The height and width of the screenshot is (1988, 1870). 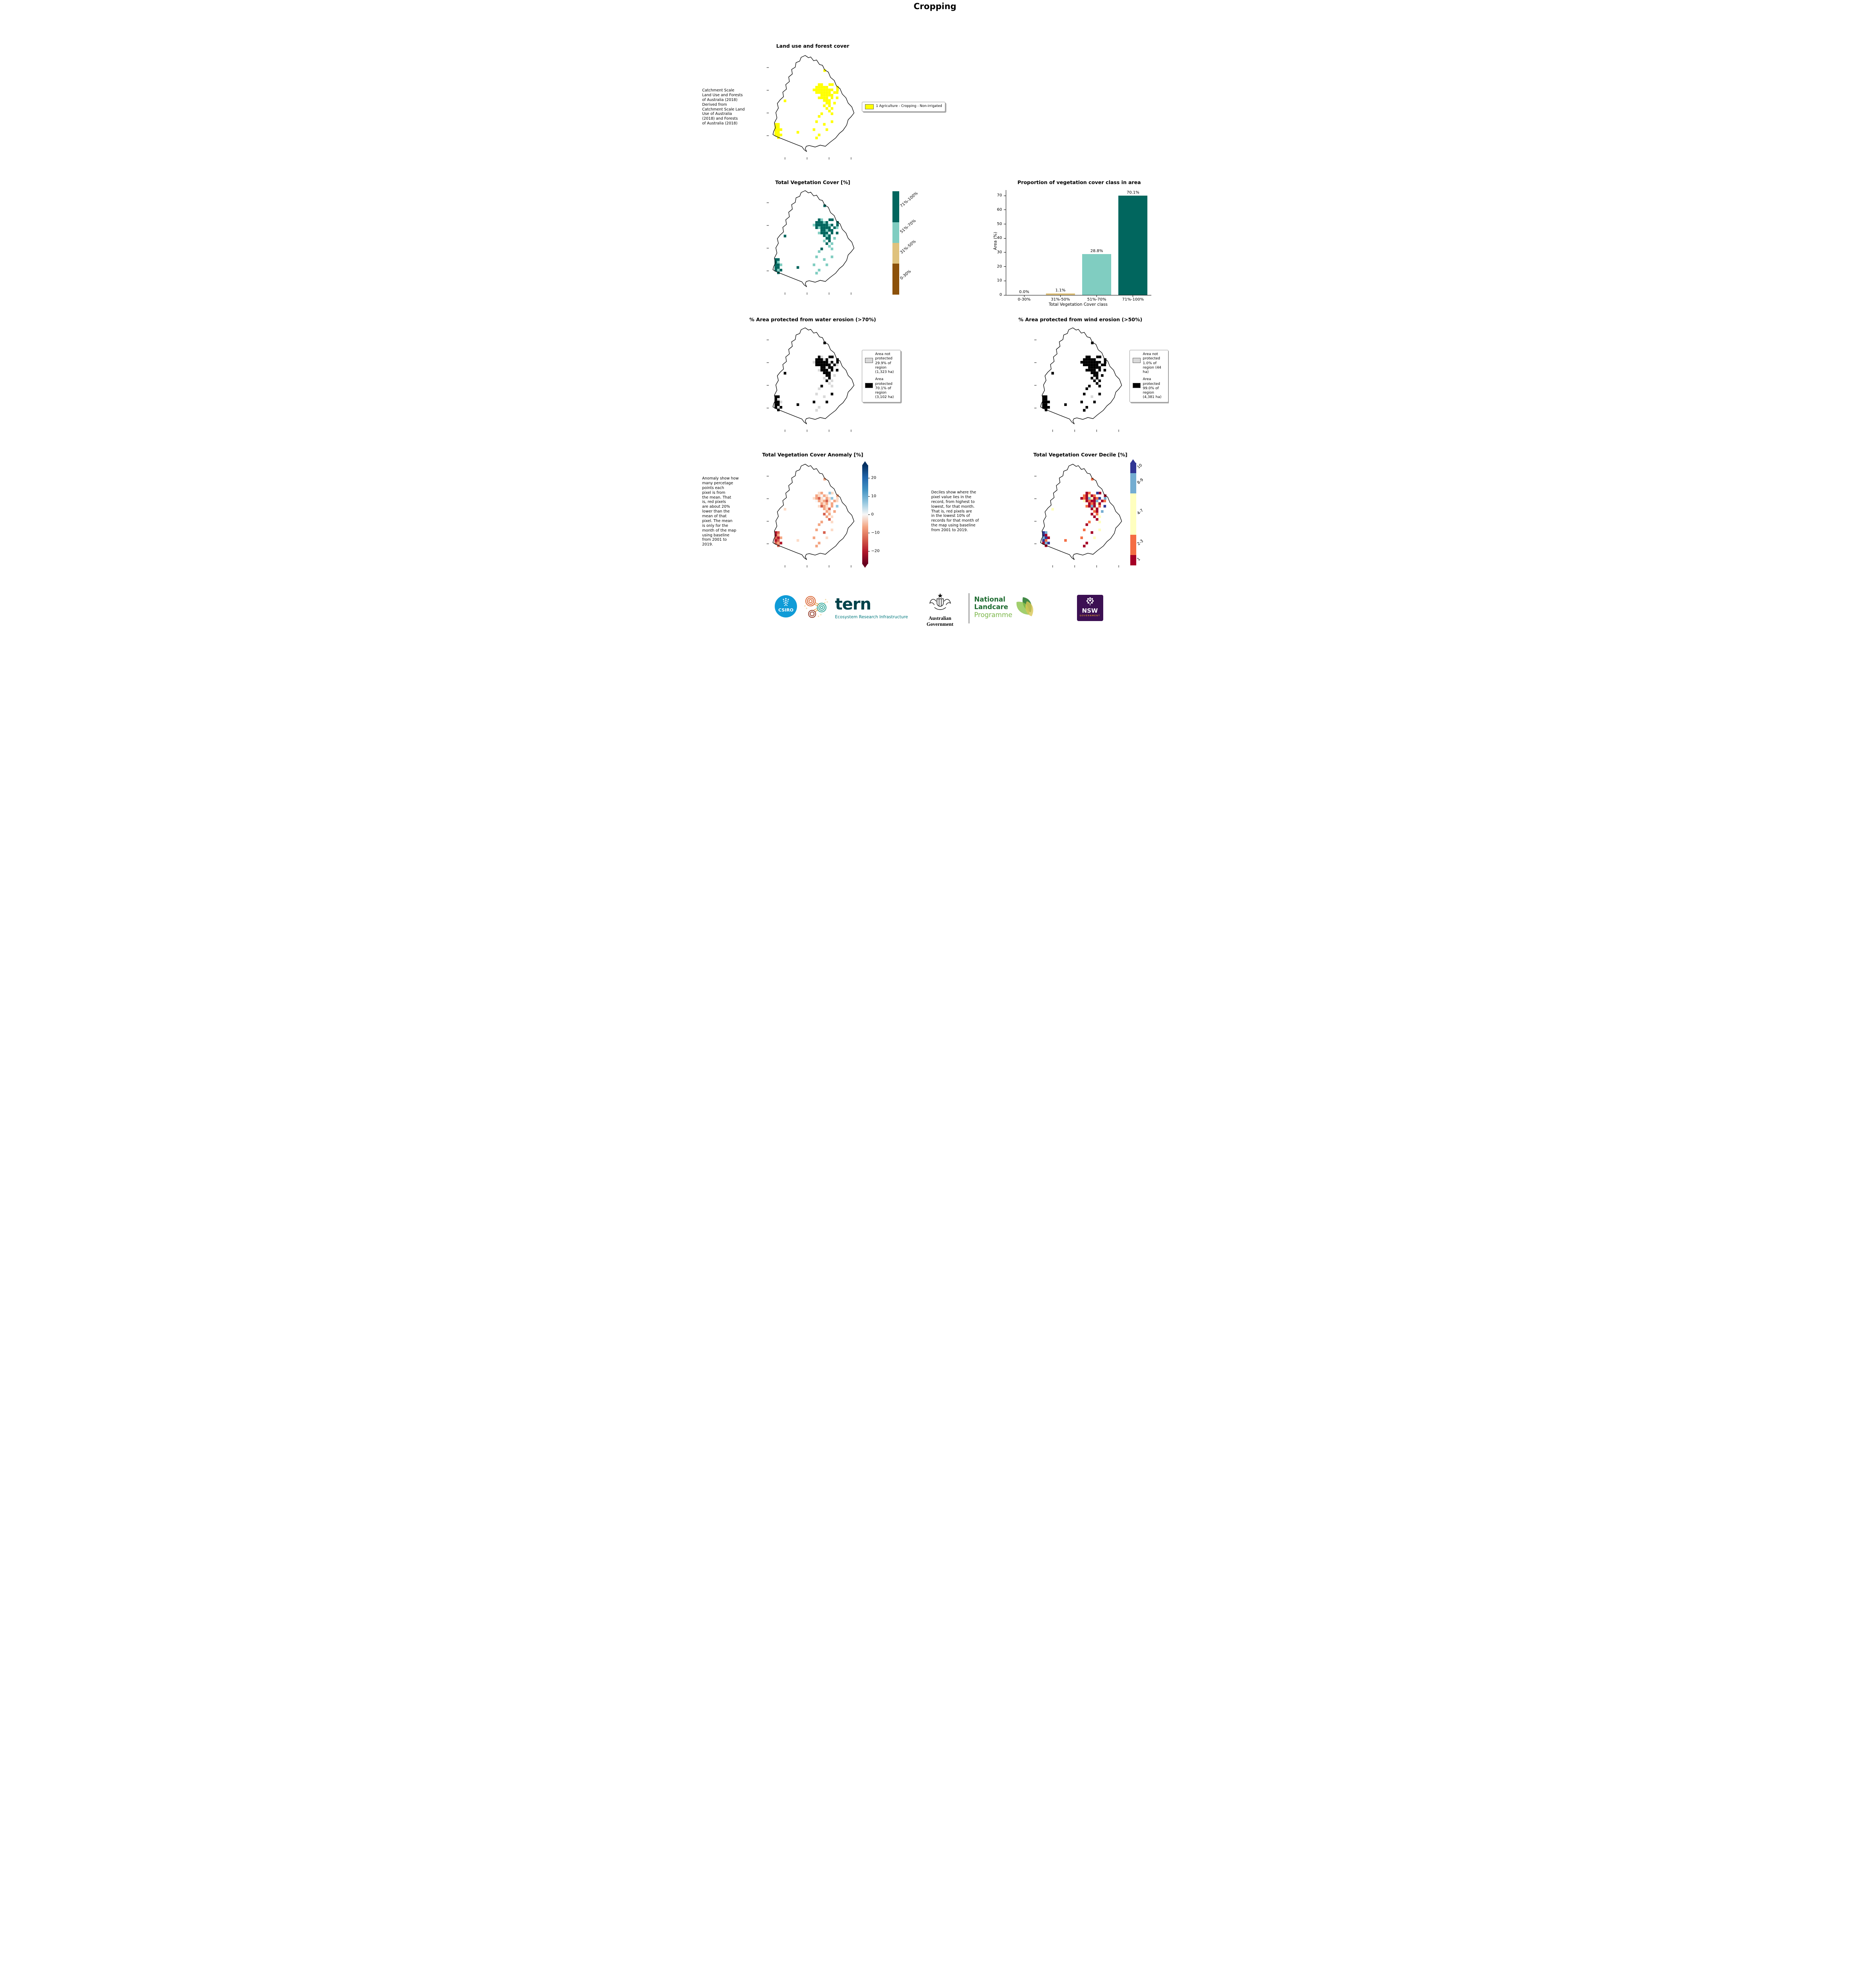 I want to click on vegcover-colorbar: 71%-100% 51%-70% 31%-50% 0-30%, so click(x=906, y=243).